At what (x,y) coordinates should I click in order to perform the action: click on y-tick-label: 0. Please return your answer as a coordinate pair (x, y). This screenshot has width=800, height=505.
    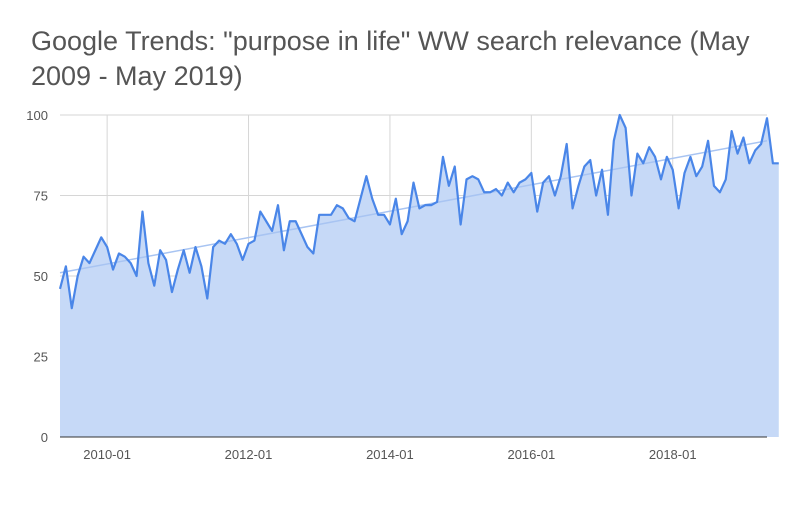
    Looking at the image, I should click on (44, 437).